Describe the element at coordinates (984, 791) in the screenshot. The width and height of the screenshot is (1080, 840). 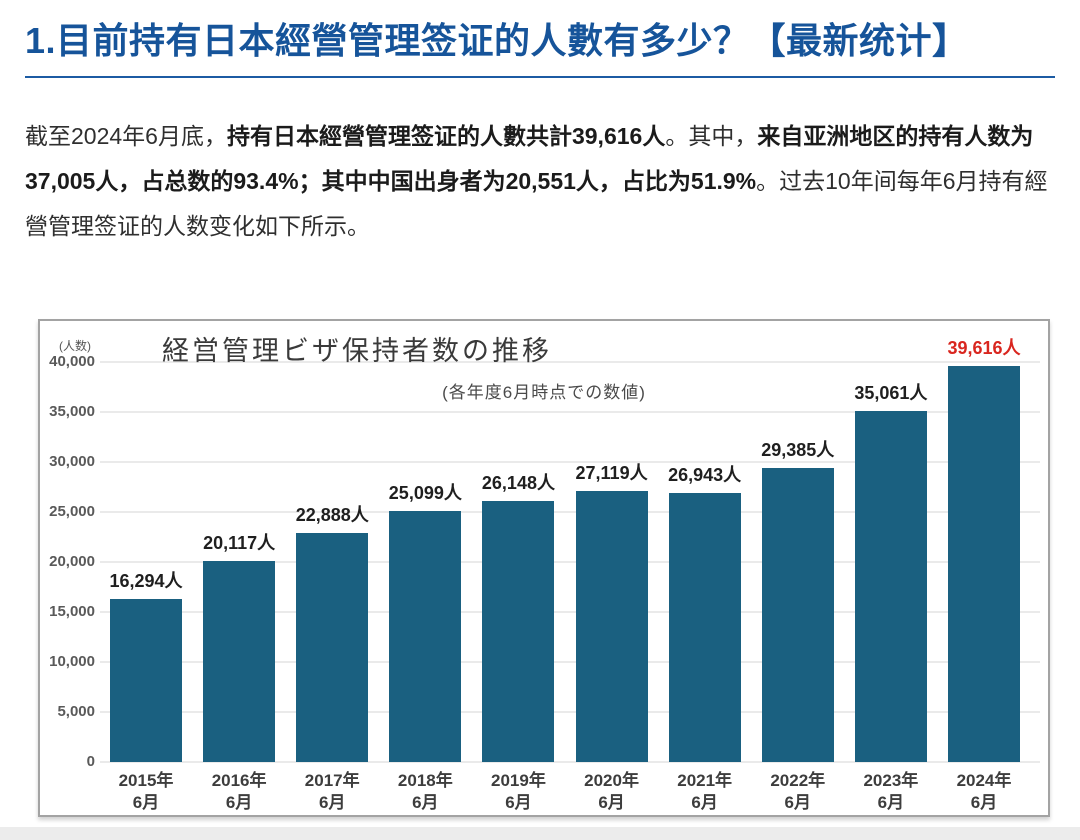
I see `x-axis-category-label: 2024年 6月` at that location.